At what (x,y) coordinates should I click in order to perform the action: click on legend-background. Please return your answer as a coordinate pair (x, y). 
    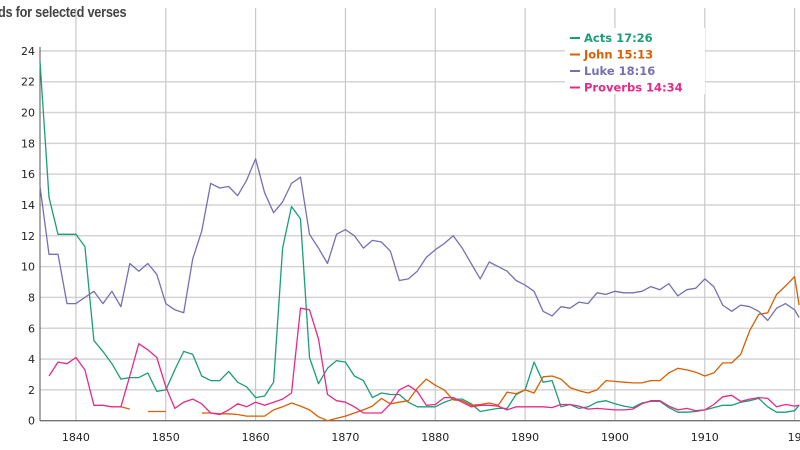
    Looking at the image, I should click on (635, 61).